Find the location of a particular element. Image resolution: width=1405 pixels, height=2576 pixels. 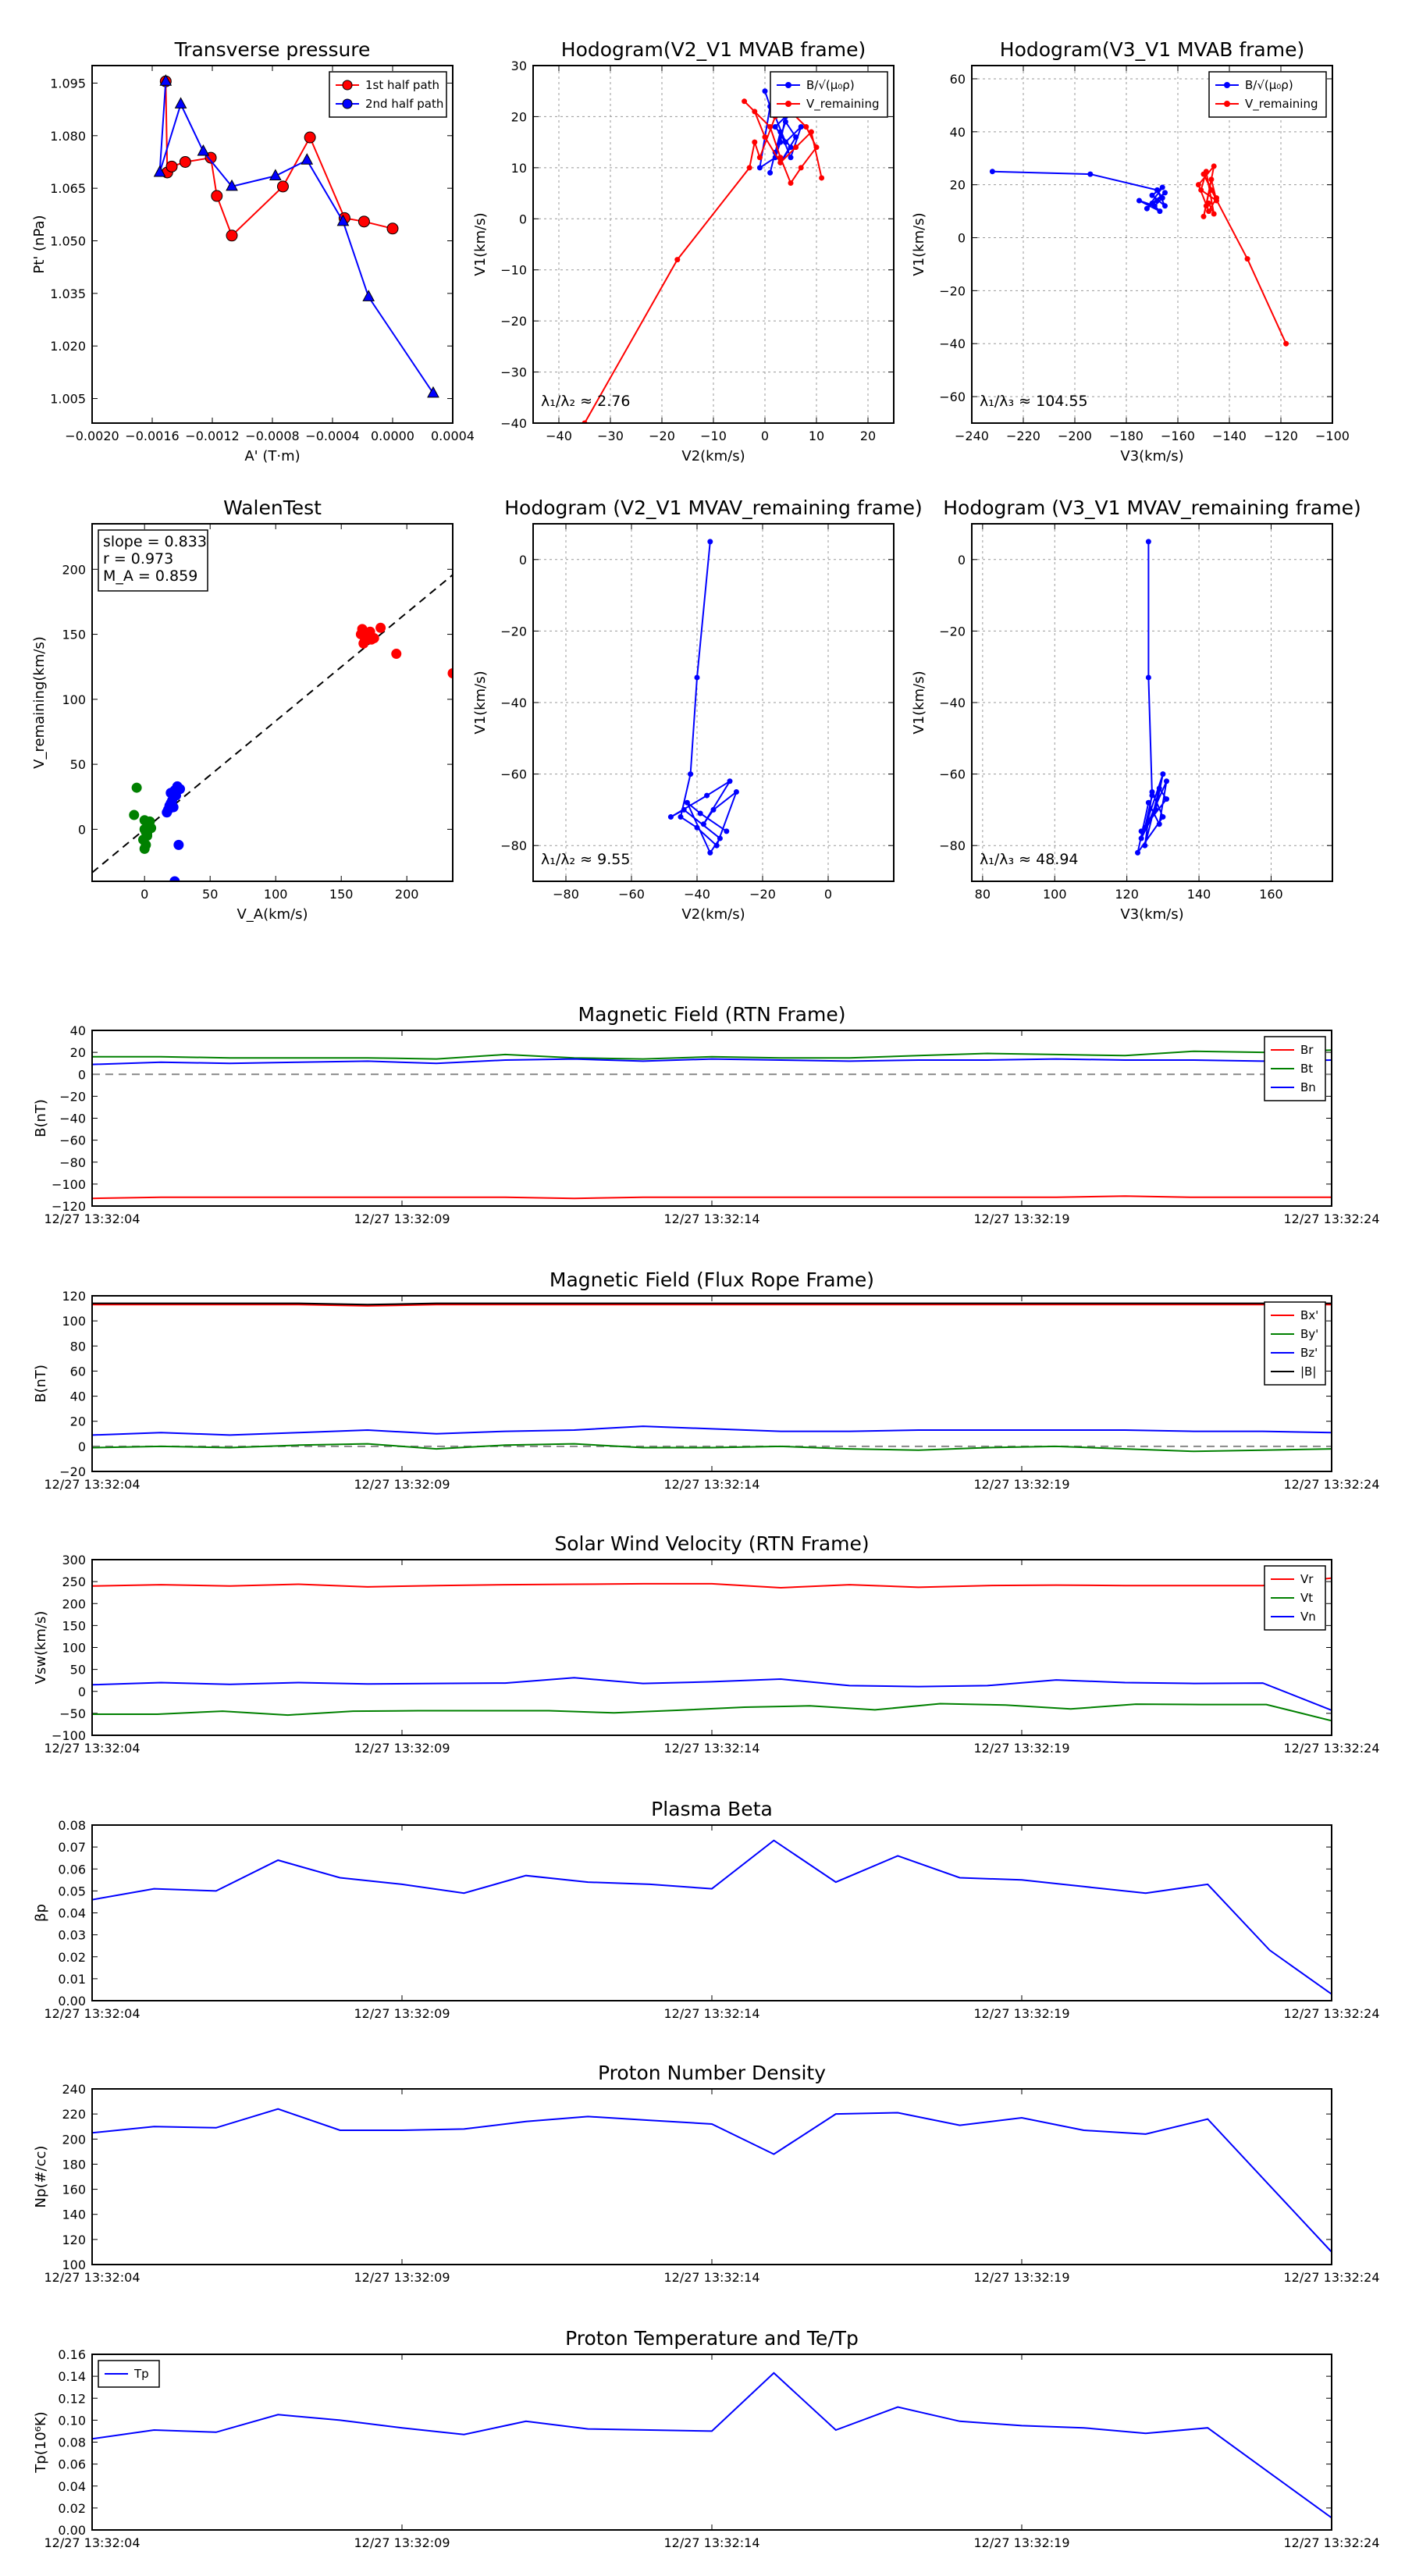

series-line-V_remaining is located at coordinates (1242, 255).